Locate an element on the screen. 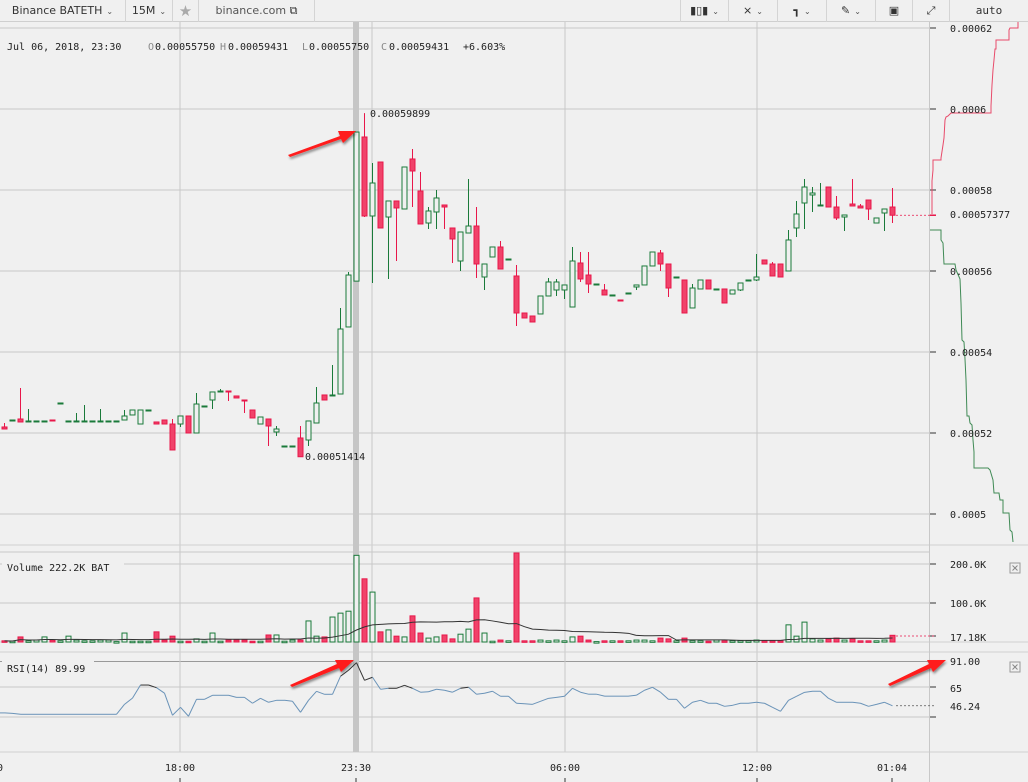 This screenshot has width=1028, height=782. close-volume-pane-button is located at coordinates (1015, 568).